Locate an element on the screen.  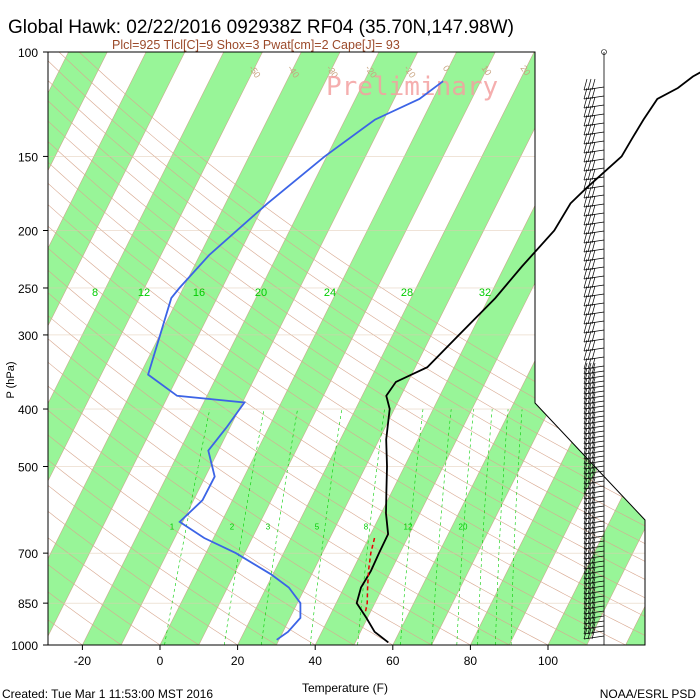
y-tick-label: 150 is located at coordinates (28, 157).